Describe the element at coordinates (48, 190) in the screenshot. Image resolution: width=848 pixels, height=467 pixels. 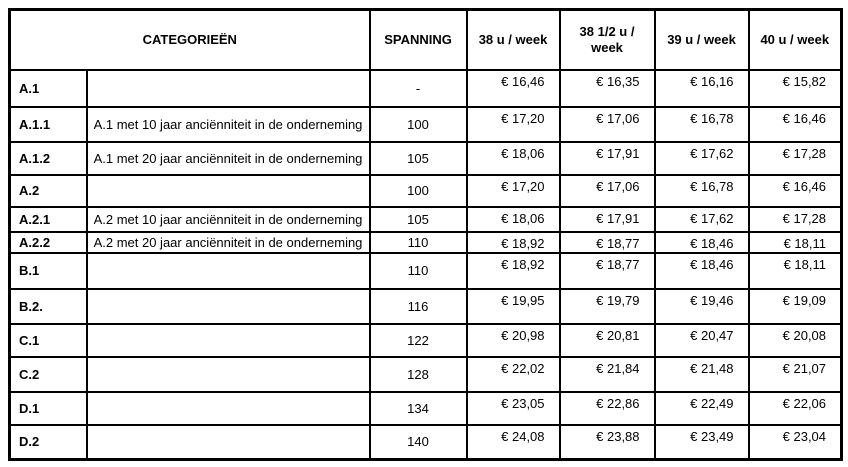
I see `category-code-cell: A.2` at that location.